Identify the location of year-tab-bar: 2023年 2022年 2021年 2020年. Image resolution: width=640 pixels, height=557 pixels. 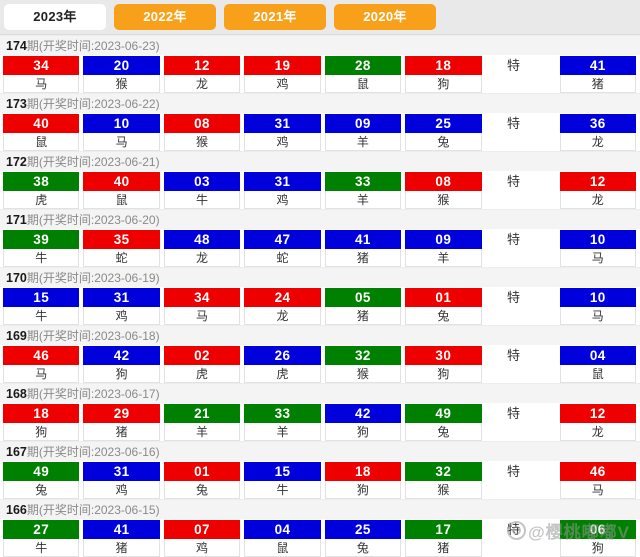
(320, 17).